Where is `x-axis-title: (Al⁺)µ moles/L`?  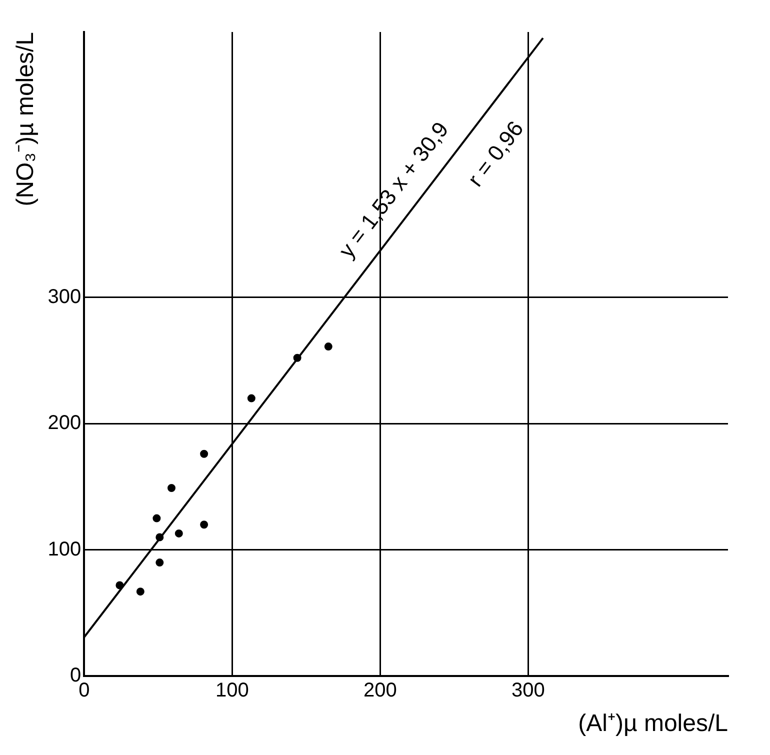
x-axis-title: (Al⁺)µ moles/L is located at coordinates (653, 724).